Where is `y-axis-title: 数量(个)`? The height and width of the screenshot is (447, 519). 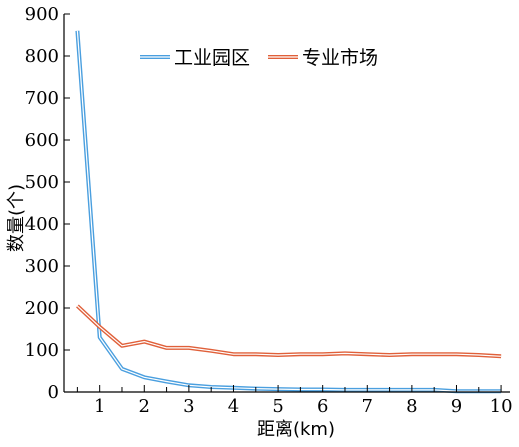
y-axis-title: 数量(个) is located at coordinates (16, 218).